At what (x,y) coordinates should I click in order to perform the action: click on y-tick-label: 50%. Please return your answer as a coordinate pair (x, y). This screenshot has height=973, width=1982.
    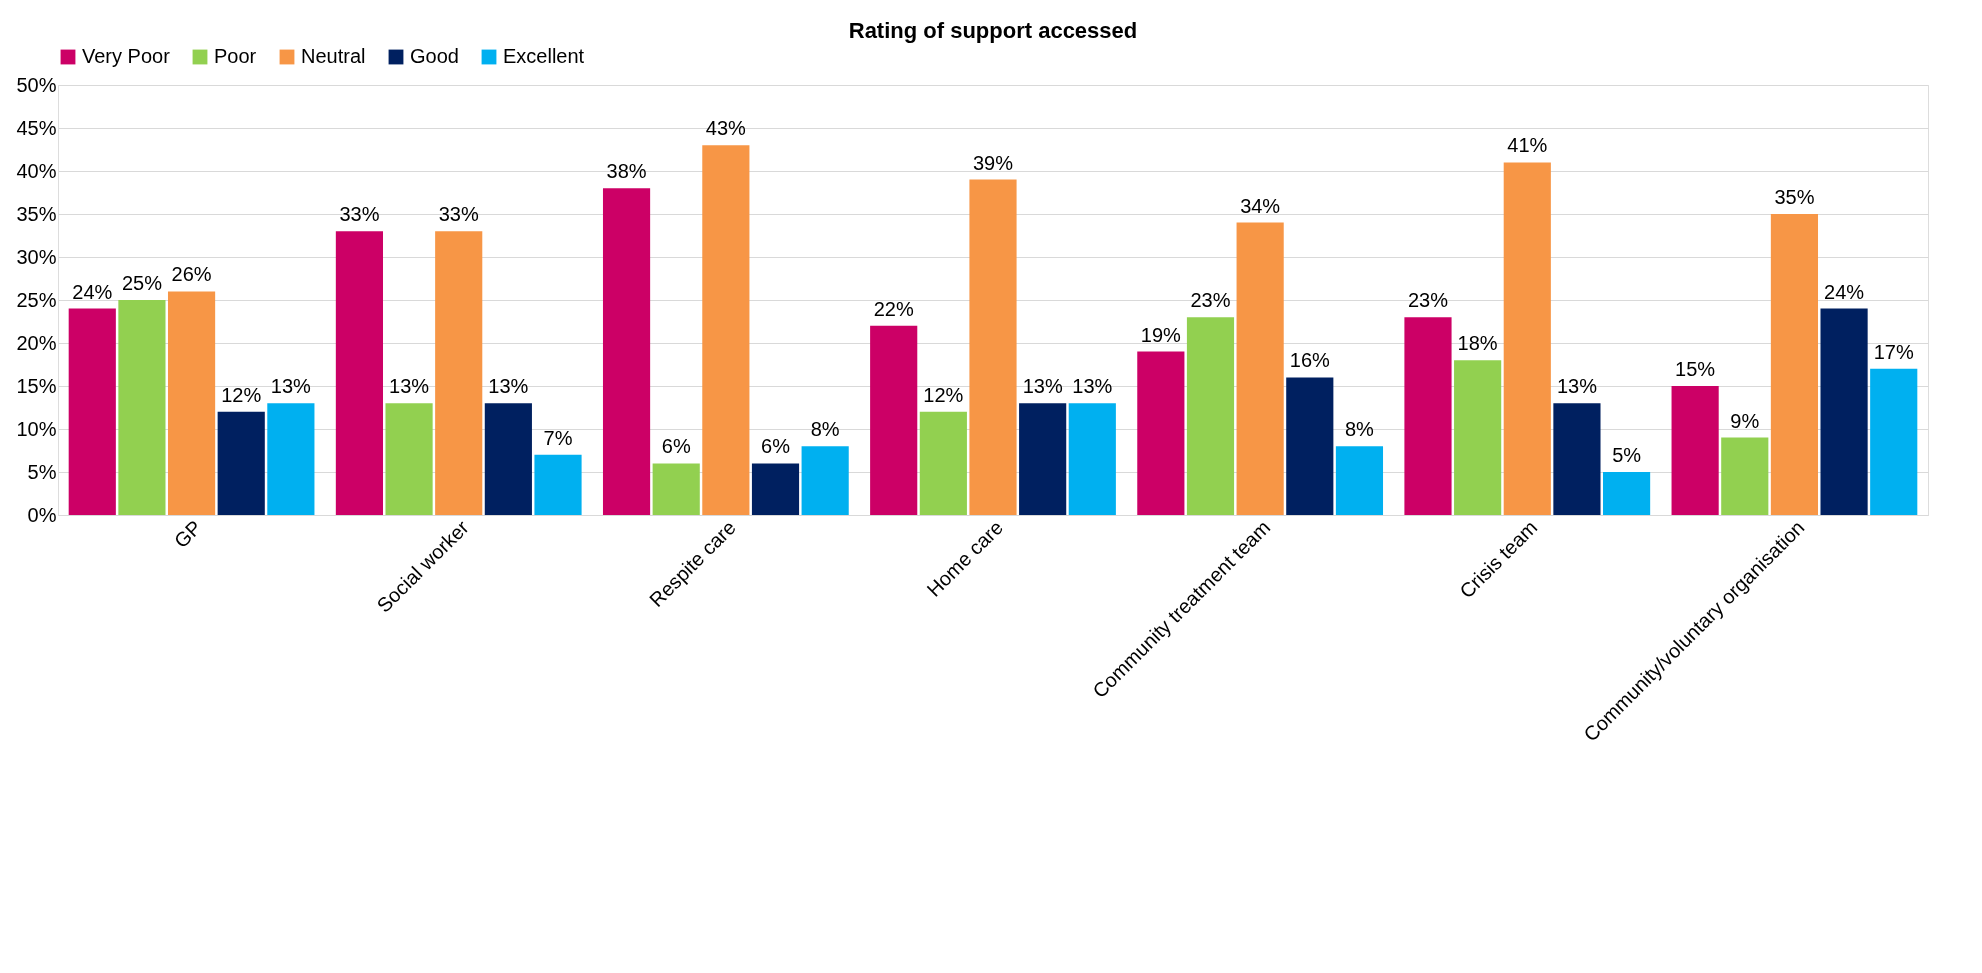
    Looking at the image, I should click on (36, 84).